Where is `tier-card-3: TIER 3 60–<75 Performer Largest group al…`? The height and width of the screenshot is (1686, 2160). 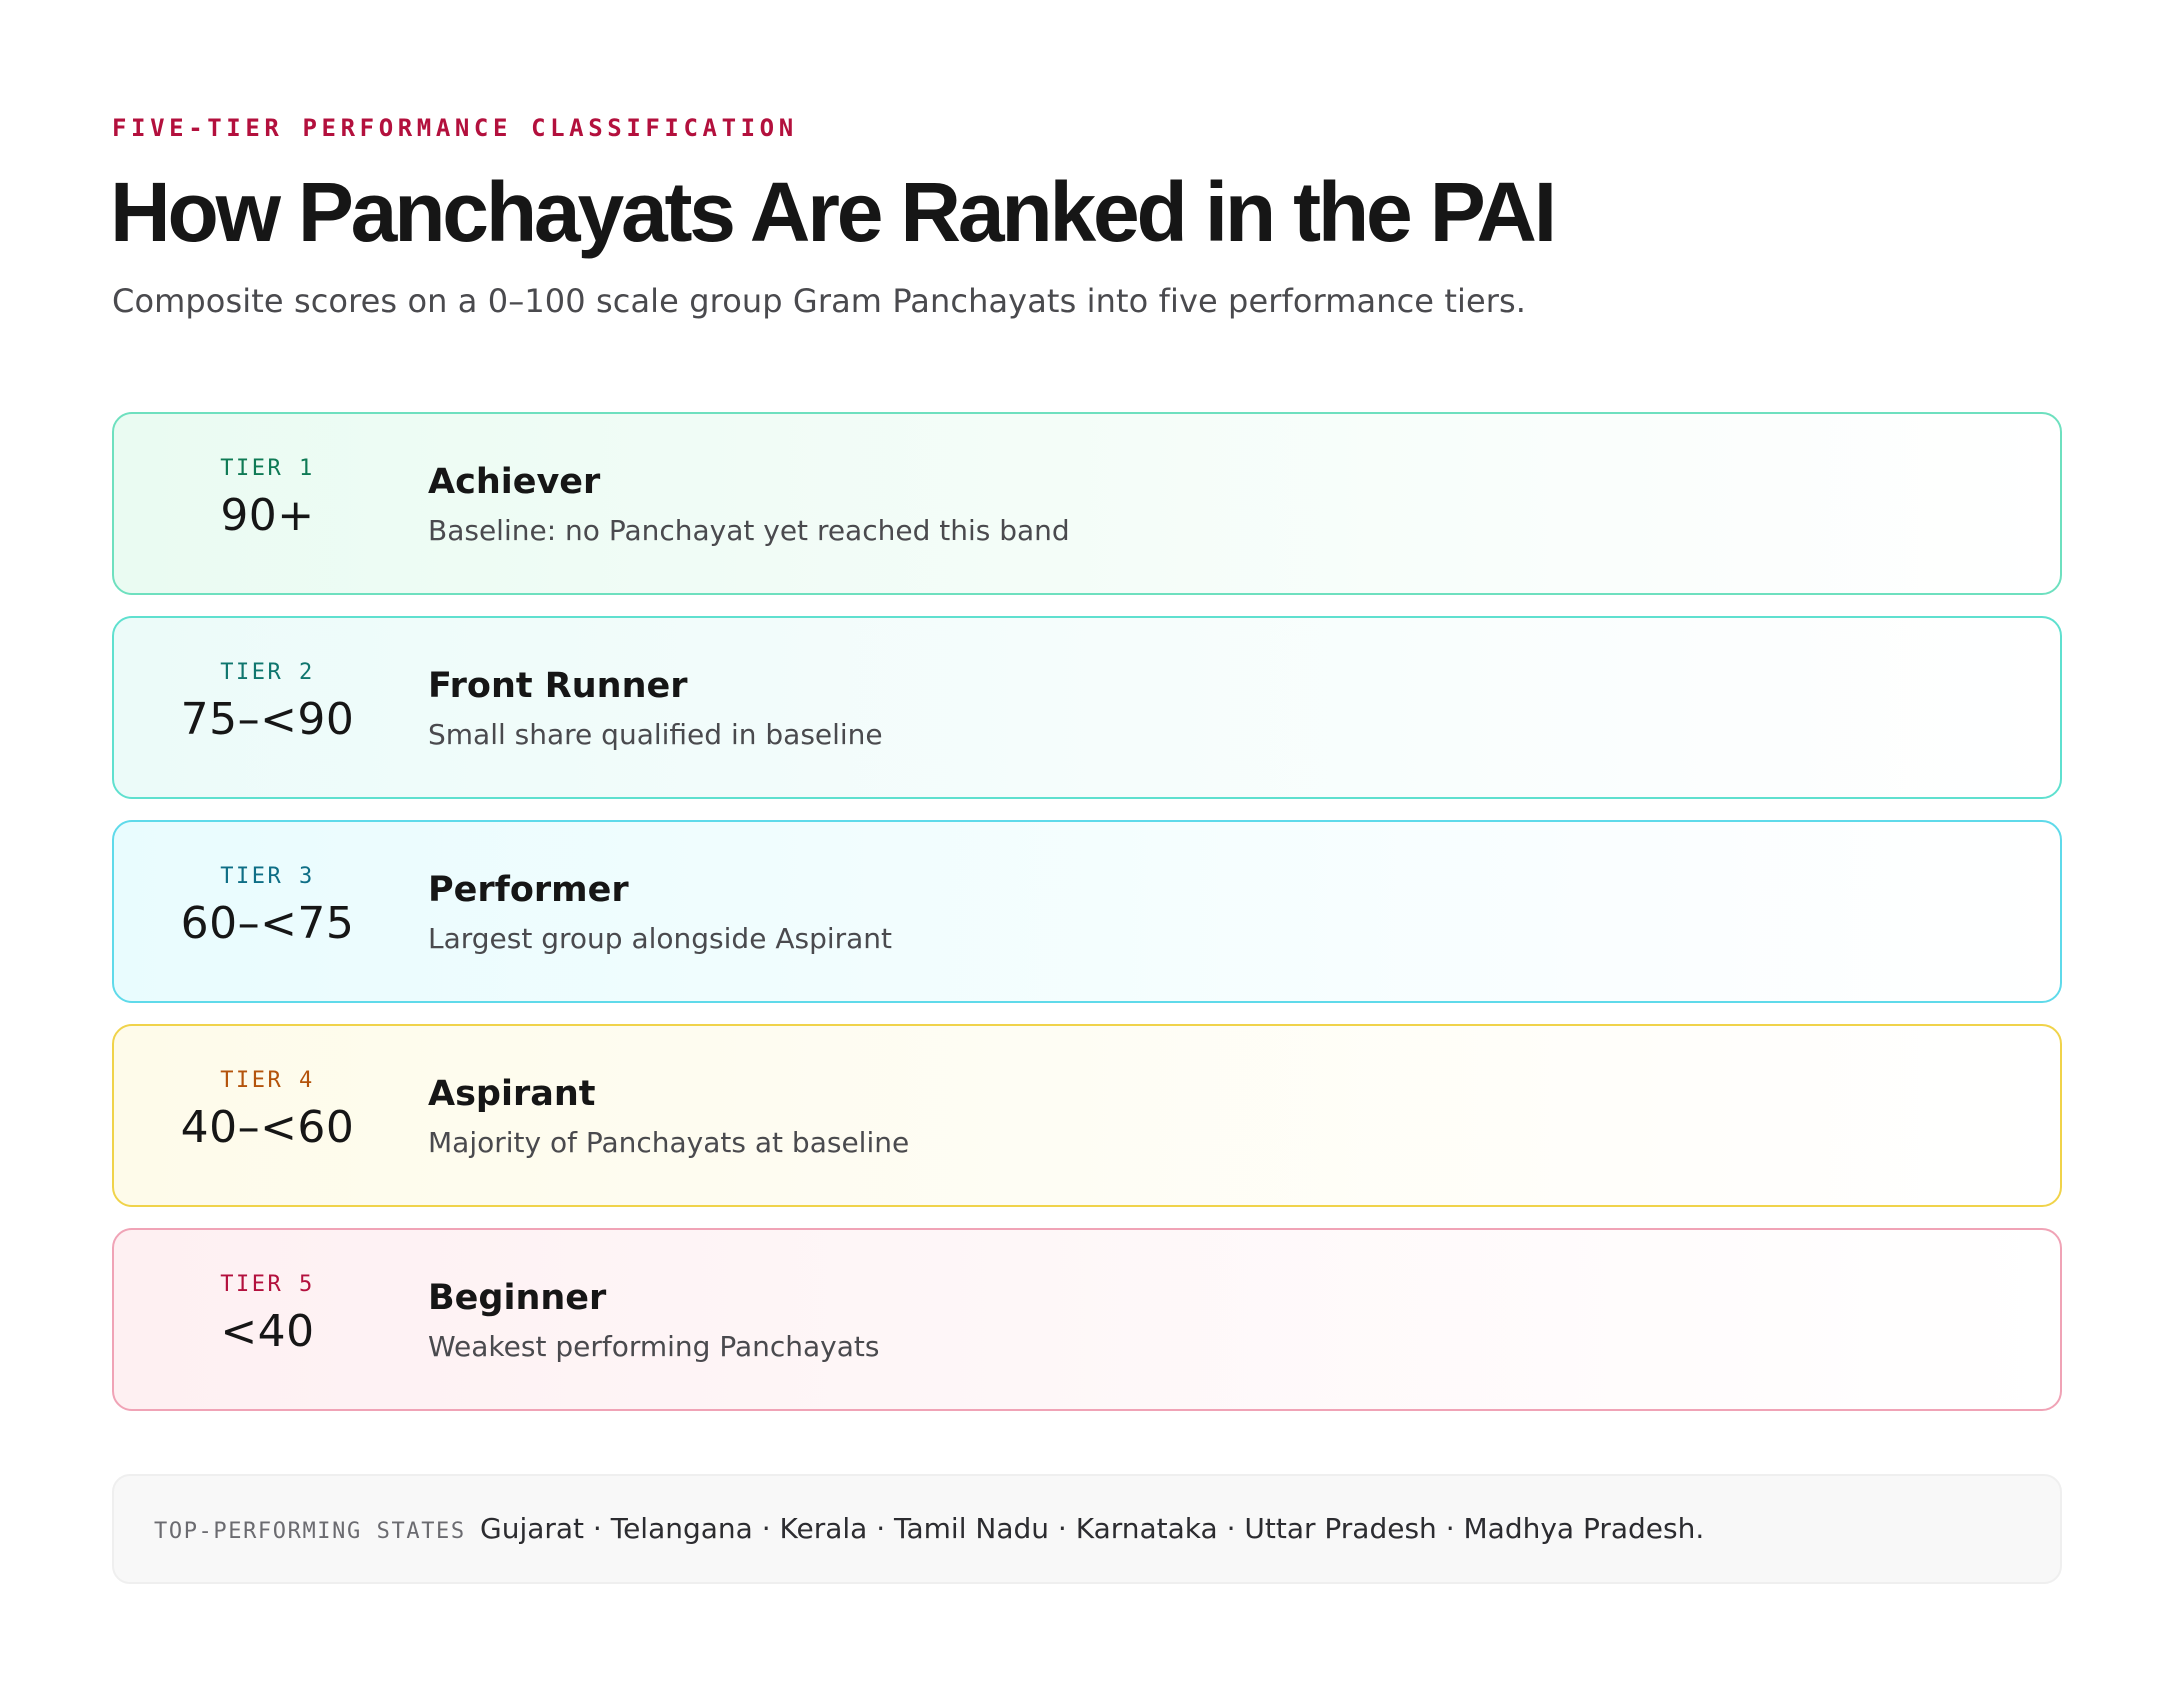 tier-card-3: TIER 3 60–<75 Performer Largest group al… is located at coordinates (1087, 911).